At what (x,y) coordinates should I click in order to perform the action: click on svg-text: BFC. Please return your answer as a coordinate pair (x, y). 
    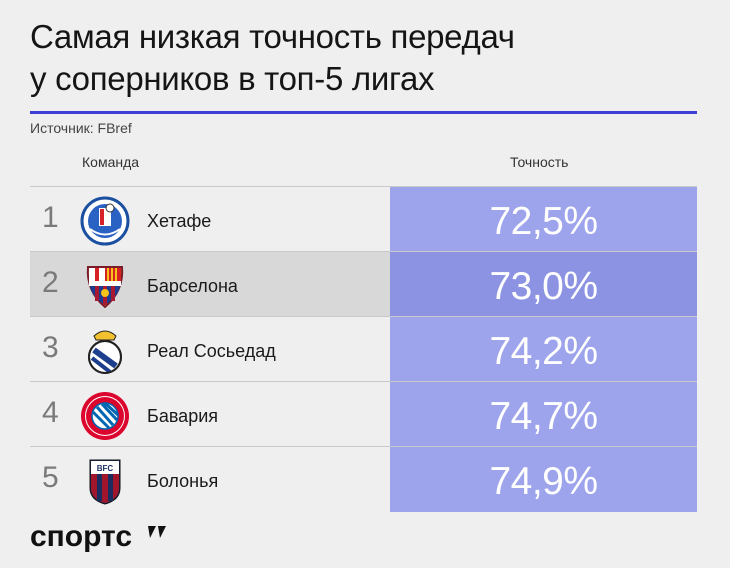
    Looking at the image, I should click on (105, 468).